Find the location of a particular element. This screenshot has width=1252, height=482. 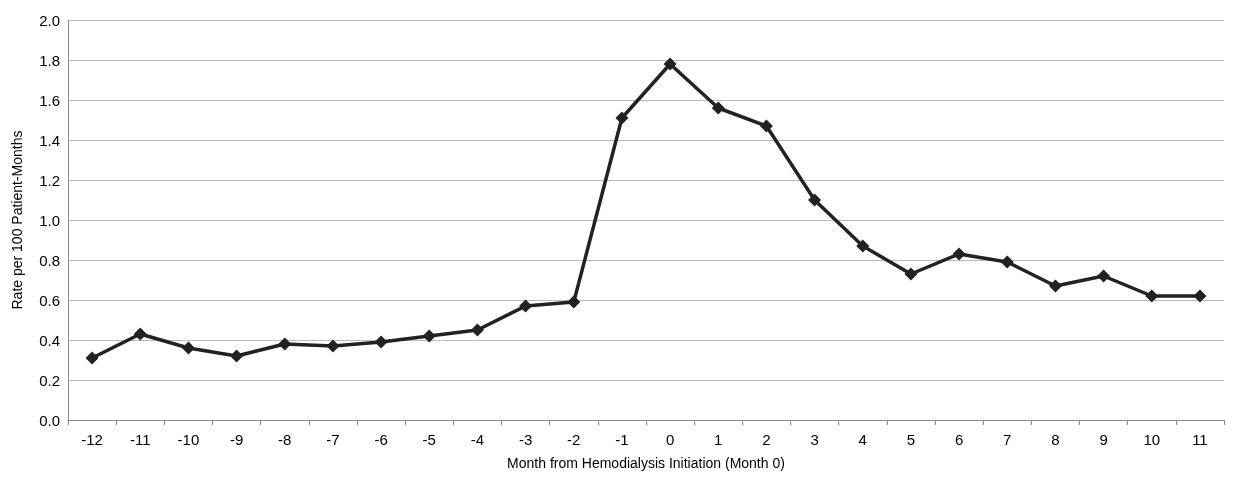

y-tick-label: 1.6 is located at coordinates (49, 100).